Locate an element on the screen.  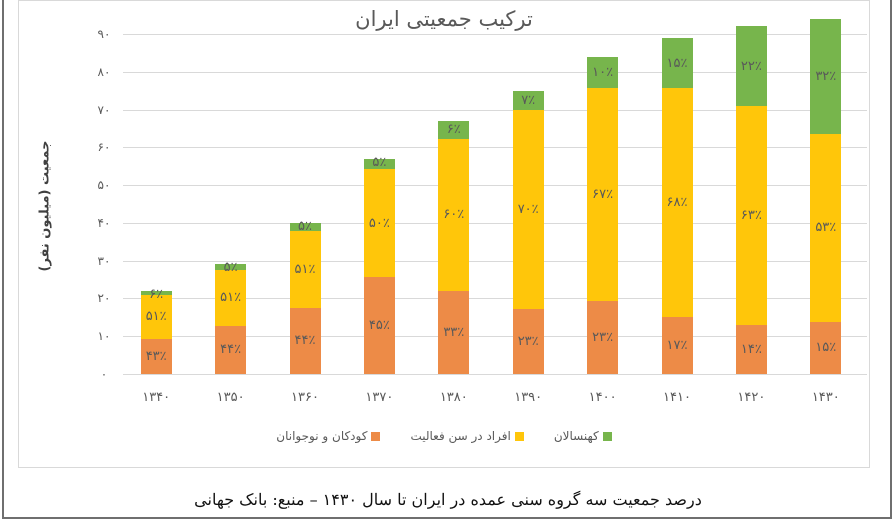
bar-segment: ۱۰٪ is located at coordinates (603, 72).